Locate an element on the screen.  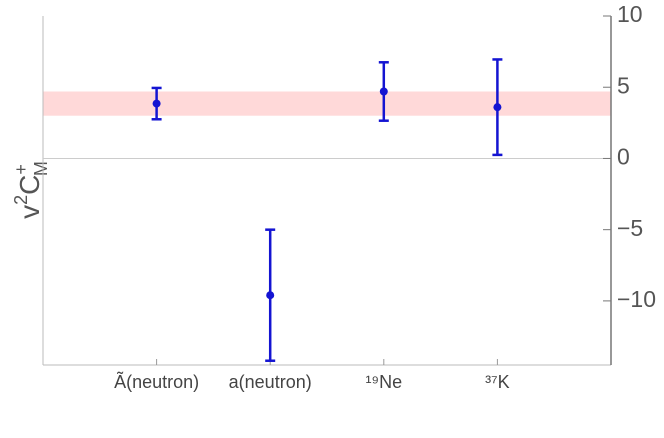
y-tick-label: 0 is located at coordinates (623, 157).